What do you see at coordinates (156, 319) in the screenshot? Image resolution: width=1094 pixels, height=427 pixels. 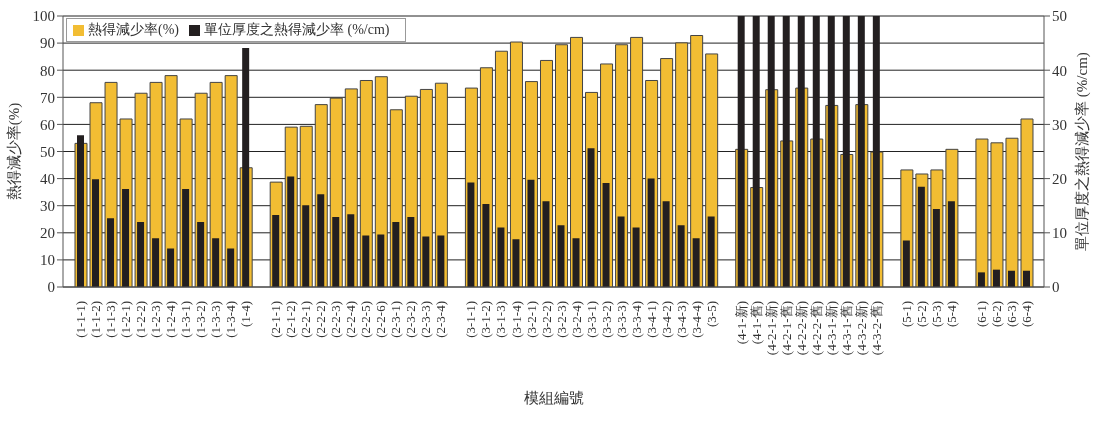 I see `x-tick-label: (1-2-3)` at bounding box center [156, 319].